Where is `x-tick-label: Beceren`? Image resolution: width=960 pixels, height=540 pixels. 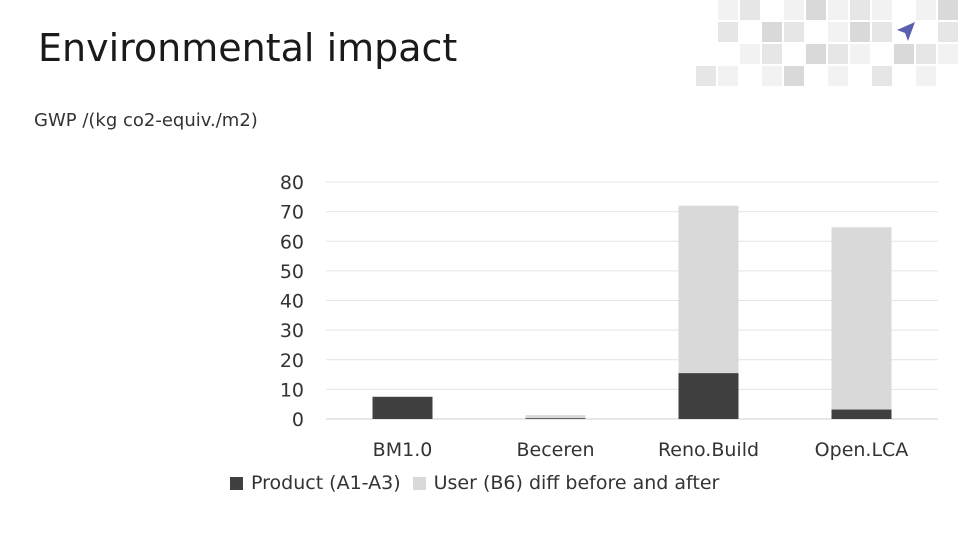
x-tick-label: Beceren is located at coordinates (556, 450).